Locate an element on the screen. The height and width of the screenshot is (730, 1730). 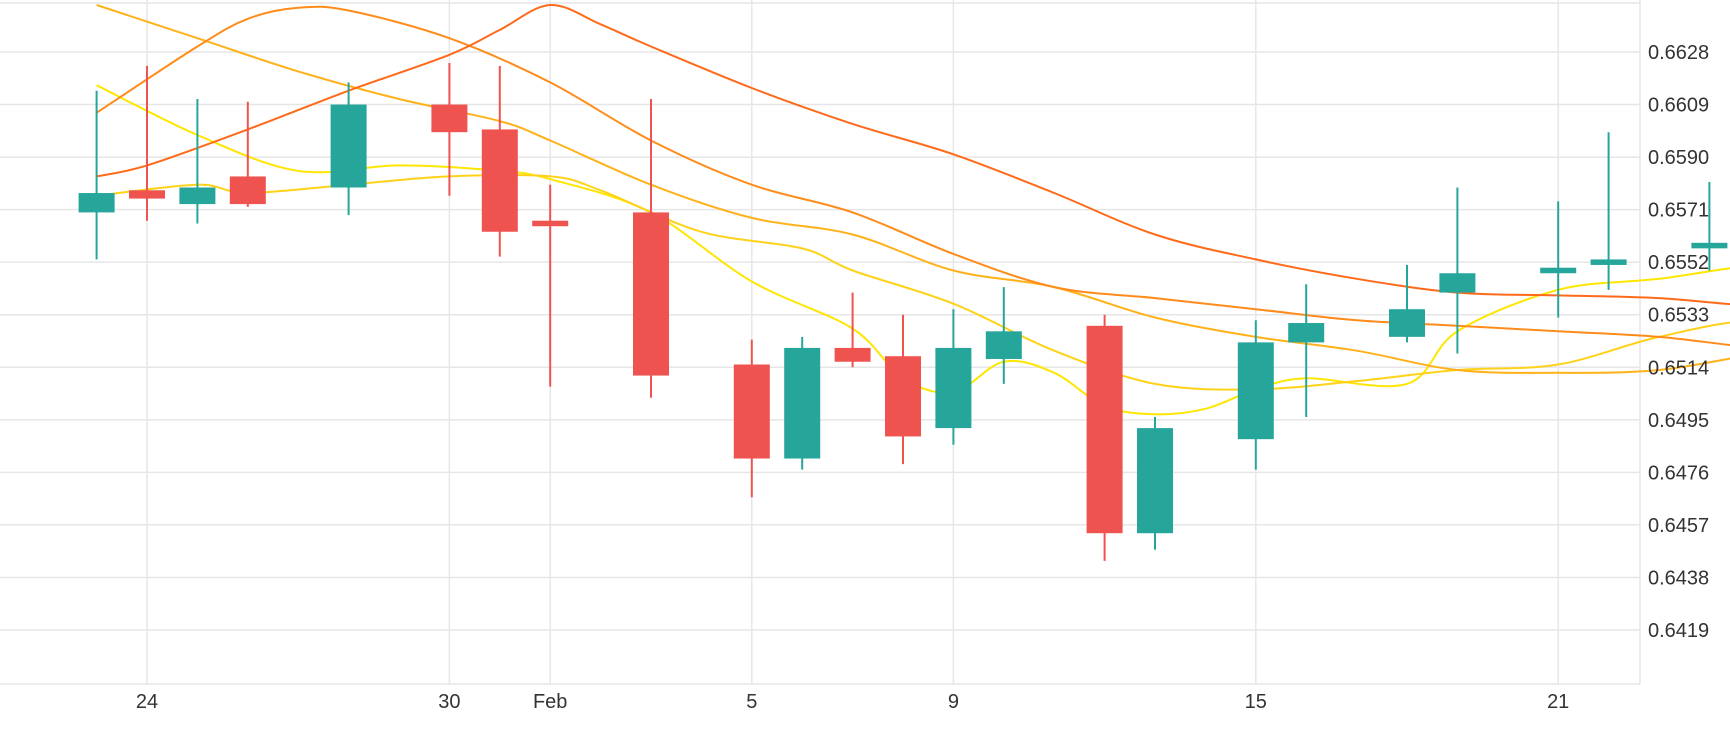
y-tick-label: 0.6476 is located at coordinates (1678, 473).